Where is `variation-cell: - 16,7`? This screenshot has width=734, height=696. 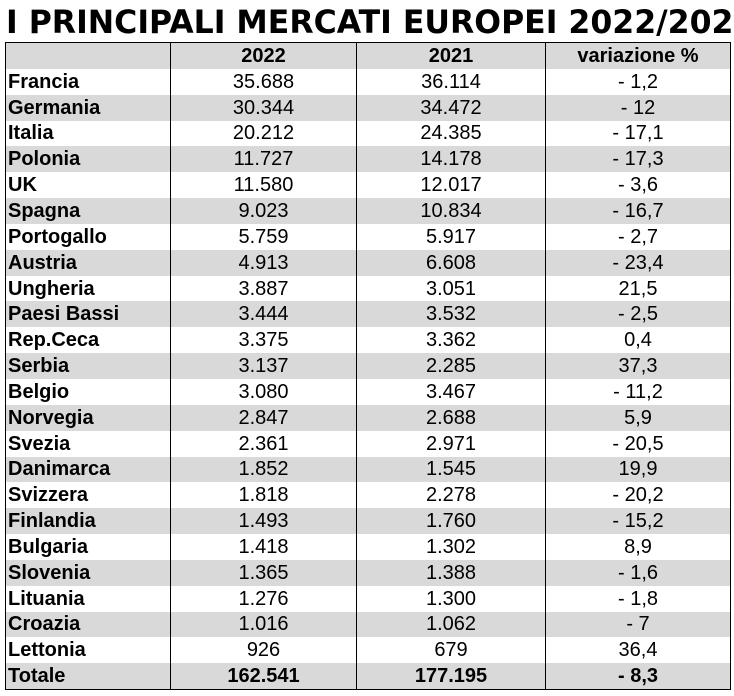
variation-cell: - 16,7 is located at coordinates (638, 211).